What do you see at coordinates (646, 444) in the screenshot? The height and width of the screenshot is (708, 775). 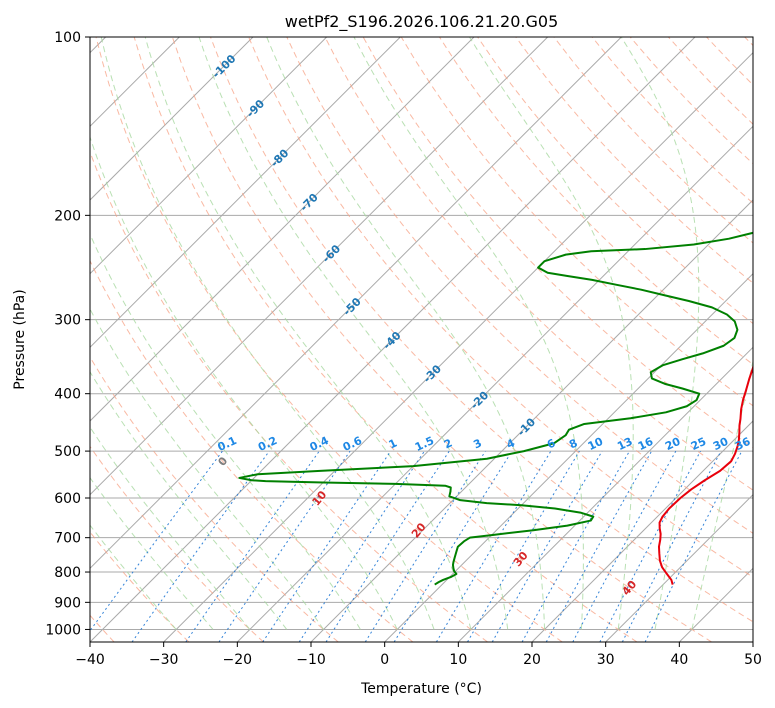 I see `mixing-ratio-label: 16` at bounding box center [646, 444].